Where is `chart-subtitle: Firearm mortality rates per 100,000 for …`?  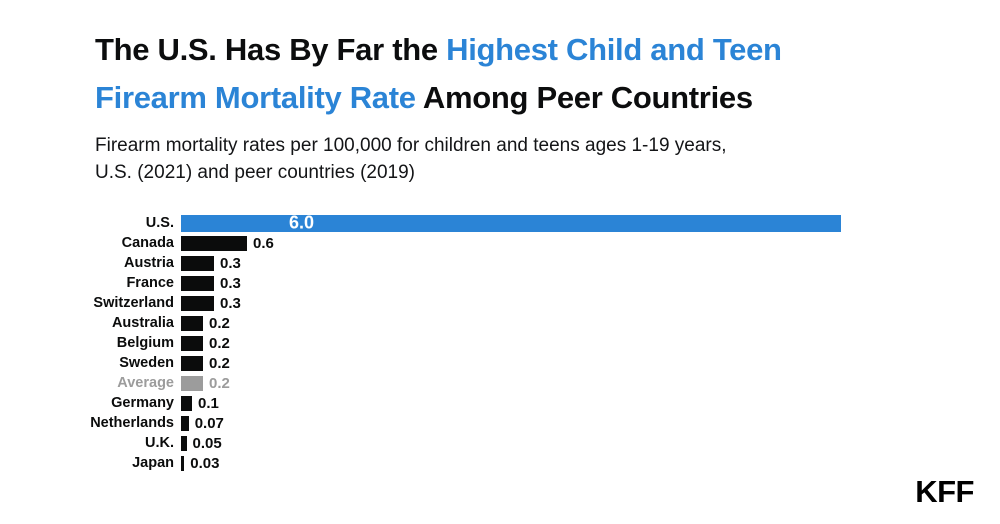 chart-subtitle: Firearm mortality rates per 100,000 for … is located at coordinates (525, 159).